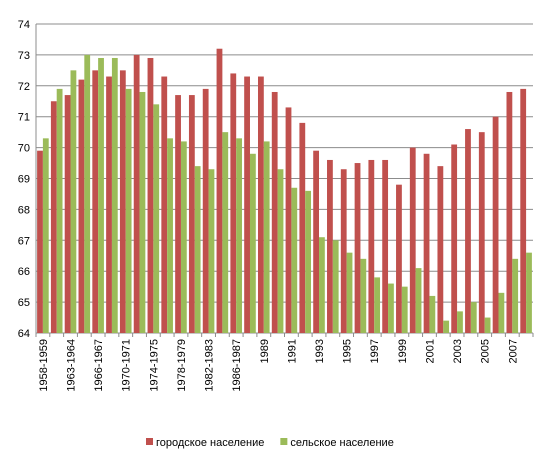 This screenshot has height=471, width=544. What do you see at coordinates (24, 118) in the screenshot?
I see `y-tick-label: 71` at bounding box center [24, 118].